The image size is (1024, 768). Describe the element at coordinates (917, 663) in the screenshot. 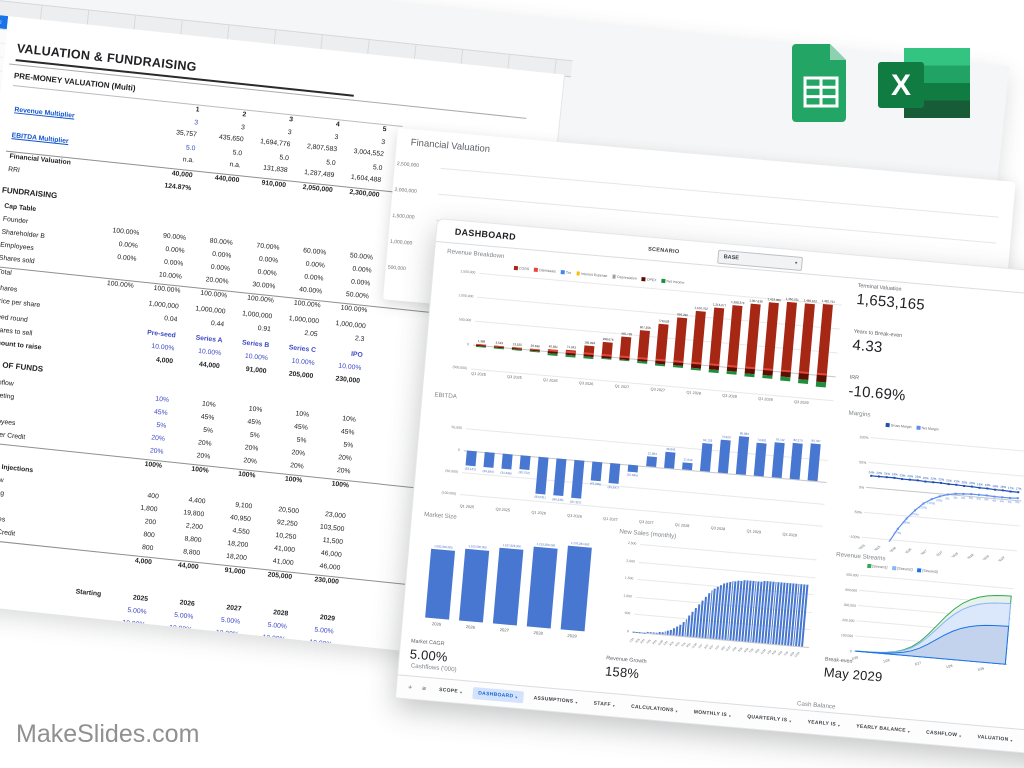

I see `svg-text: 1/27` at that location.